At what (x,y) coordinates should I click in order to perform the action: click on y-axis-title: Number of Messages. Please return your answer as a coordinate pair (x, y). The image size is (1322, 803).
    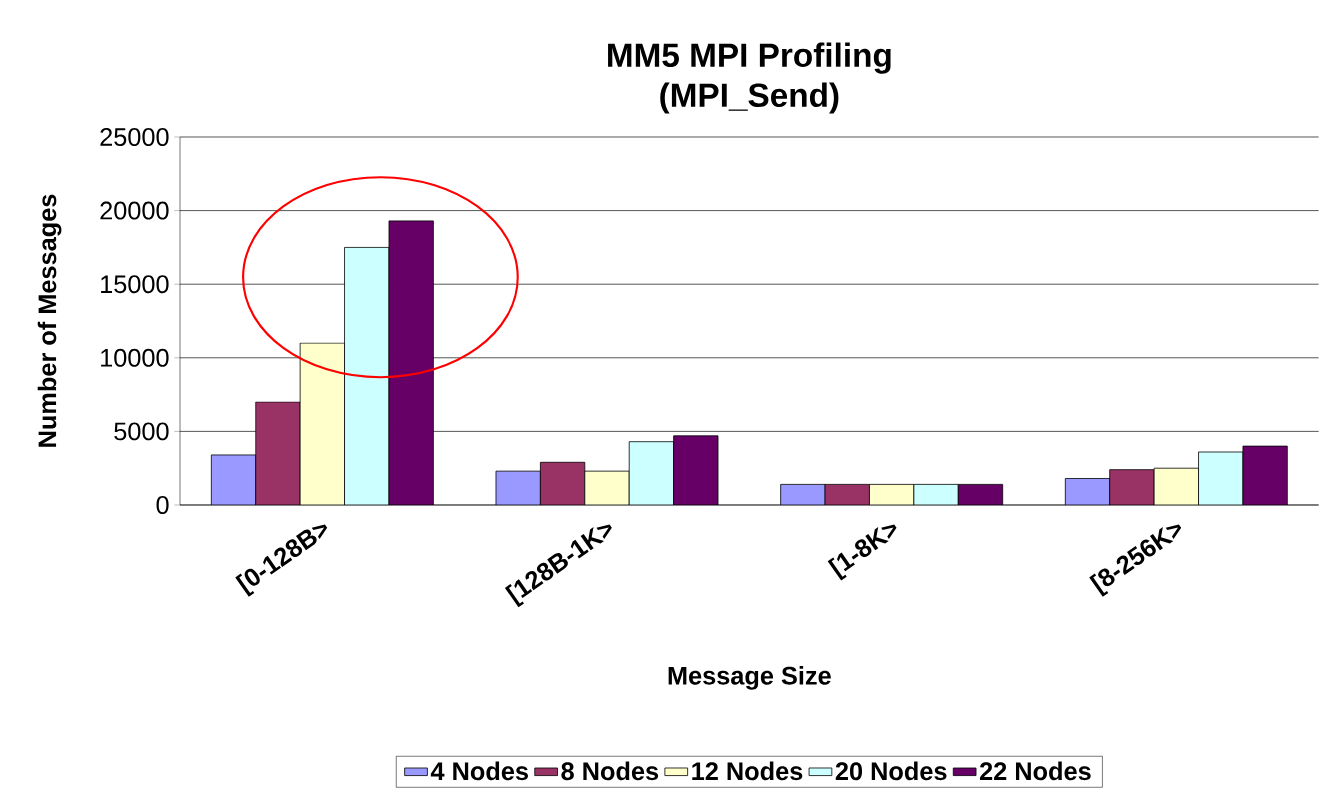
    Looking at the image, I should click on (49, 320).